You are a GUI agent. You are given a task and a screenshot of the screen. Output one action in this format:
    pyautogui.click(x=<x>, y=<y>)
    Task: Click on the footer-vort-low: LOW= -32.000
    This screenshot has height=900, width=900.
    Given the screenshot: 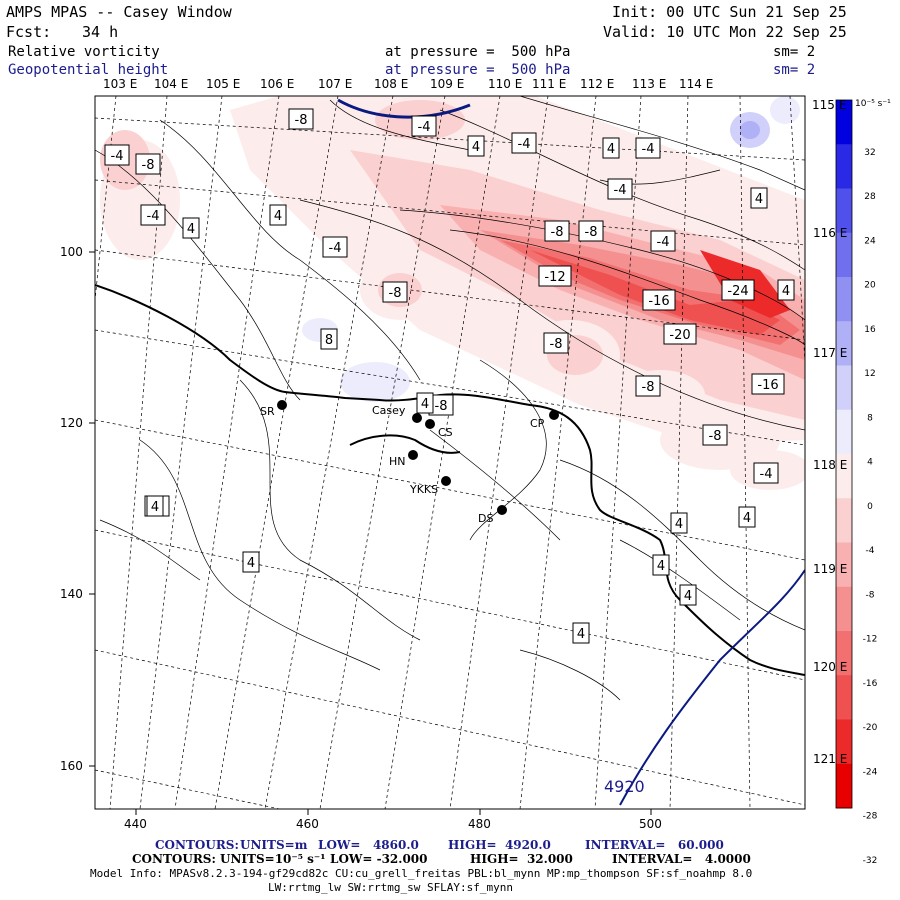 What is the action you would take?
    pyautogui.click(x=379, y=859)
    